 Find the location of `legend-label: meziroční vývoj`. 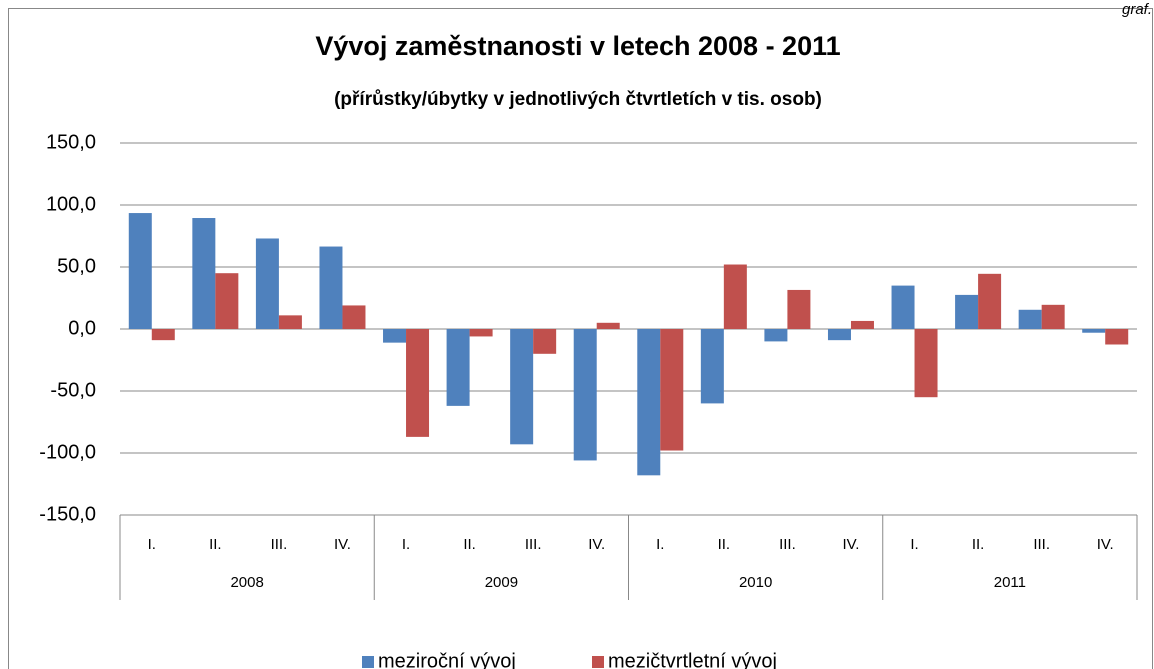

legend-label: meziroční vývoj is located at coordinates (447, 659).